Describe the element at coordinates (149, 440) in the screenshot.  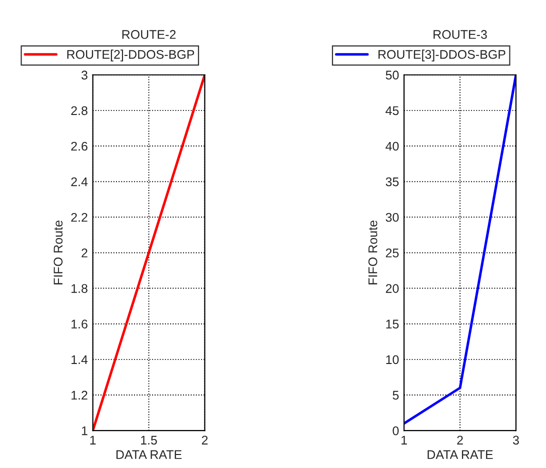
I see `x-tick-label: 1.5` at that location.